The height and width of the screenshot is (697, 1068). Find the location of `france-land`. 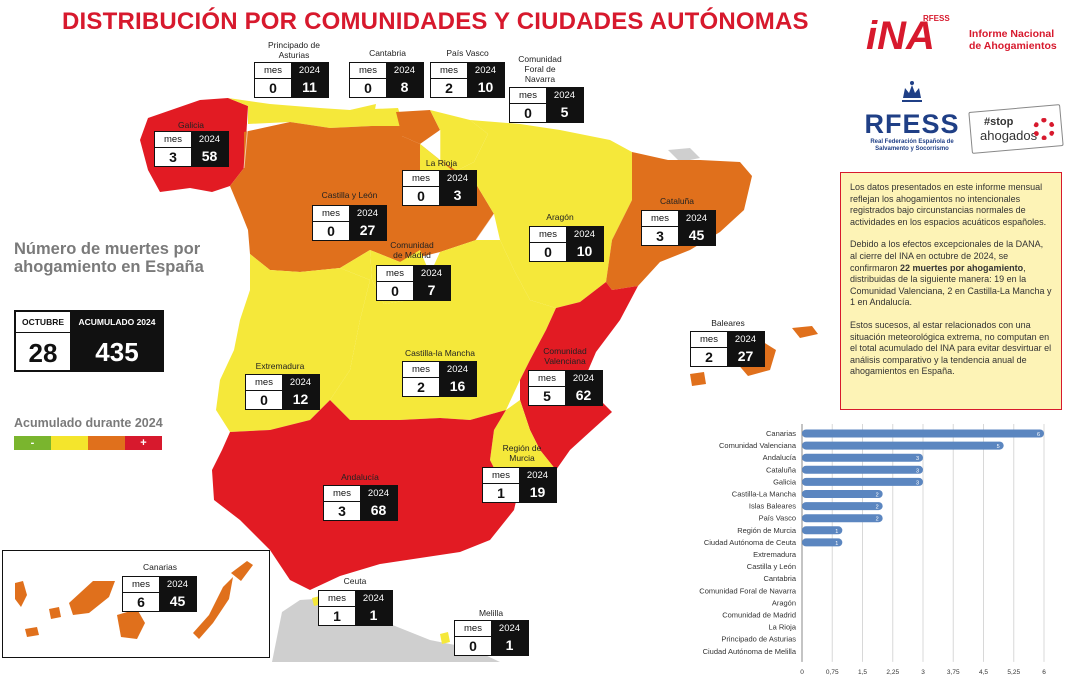

france-land is located at coordinates (684, 155).